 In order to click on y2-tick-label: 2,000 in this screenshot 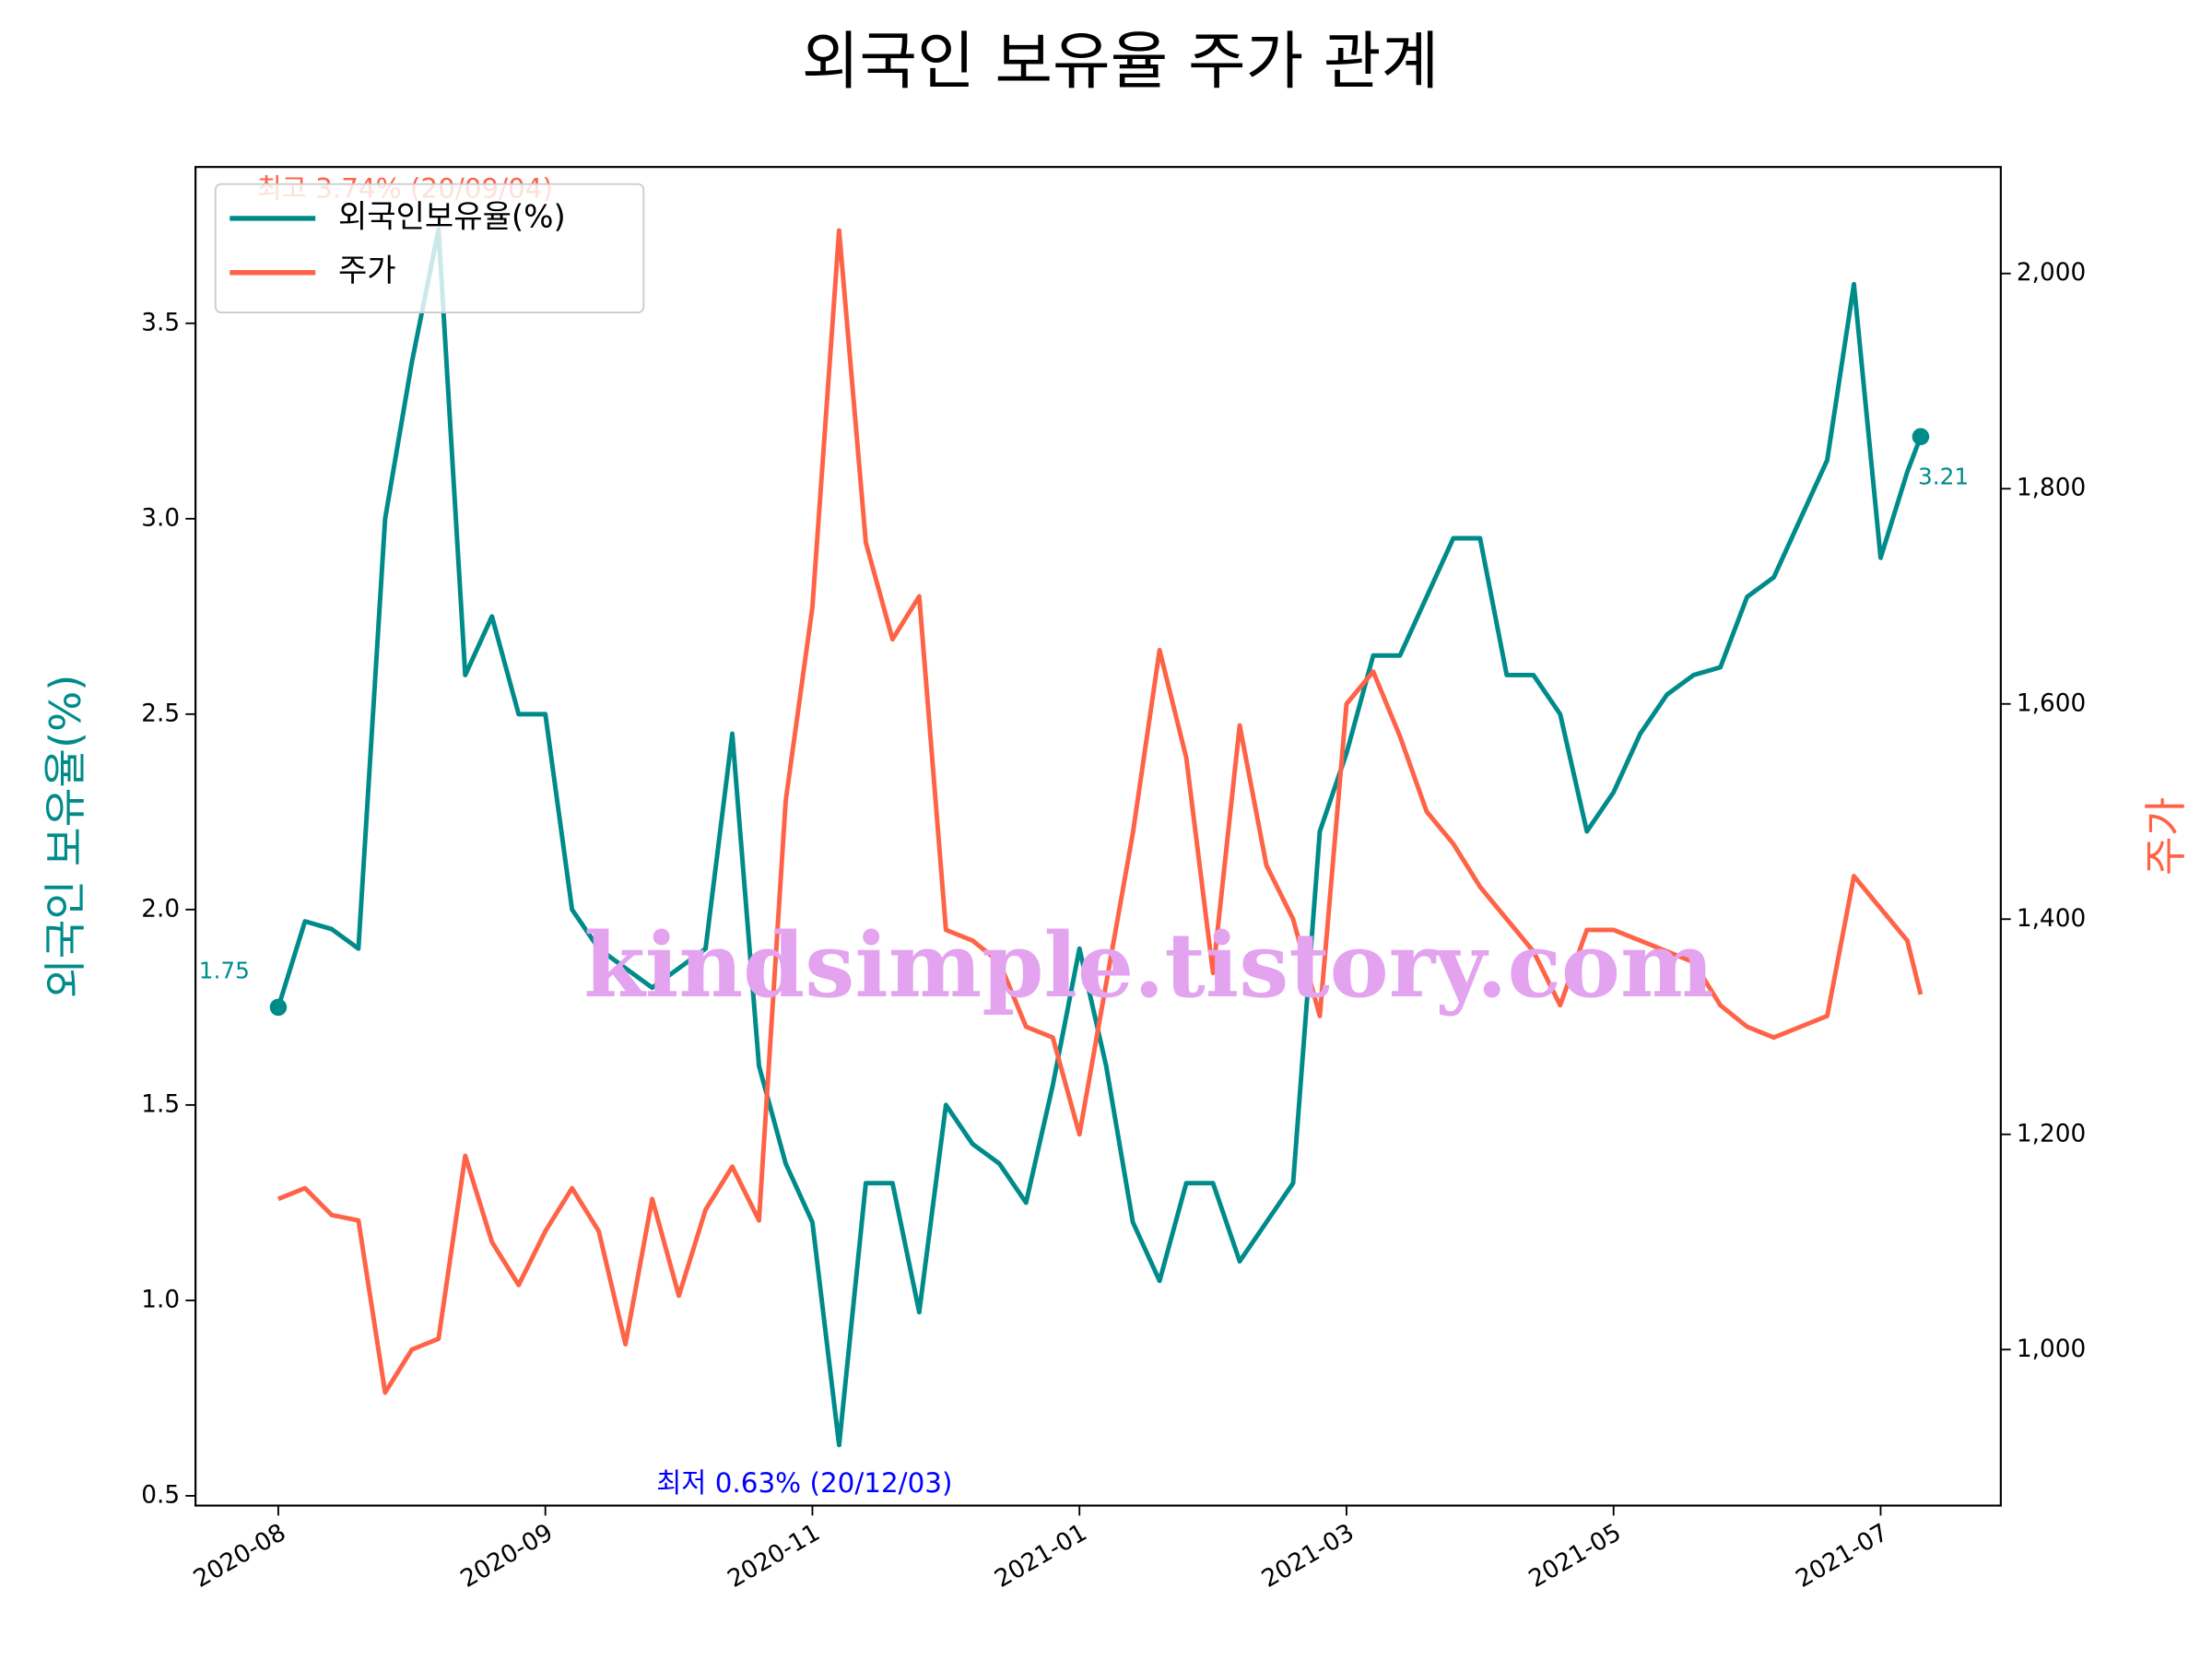, I will do `click(2051, 273)`.